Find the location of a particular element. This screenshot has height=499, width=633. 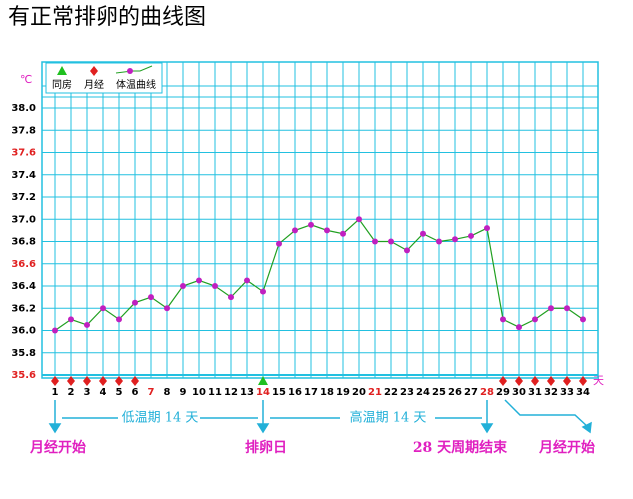

legend-marker is located at coordinates (130, 71).